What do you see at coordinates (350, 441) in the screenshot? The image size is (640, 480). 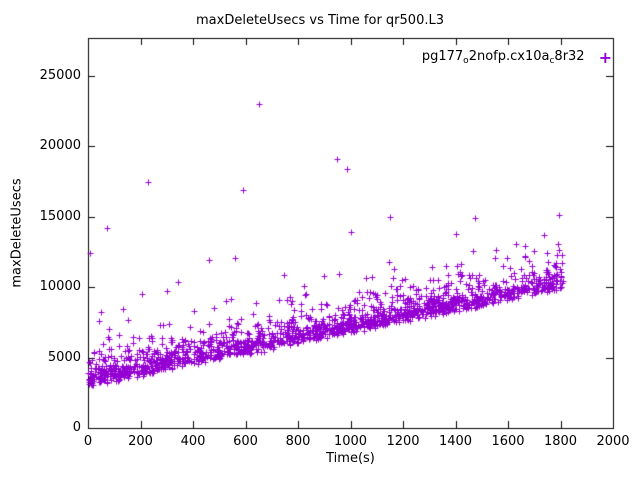 I see `x-tick-label: 1000` at bounding box center [350, 441].